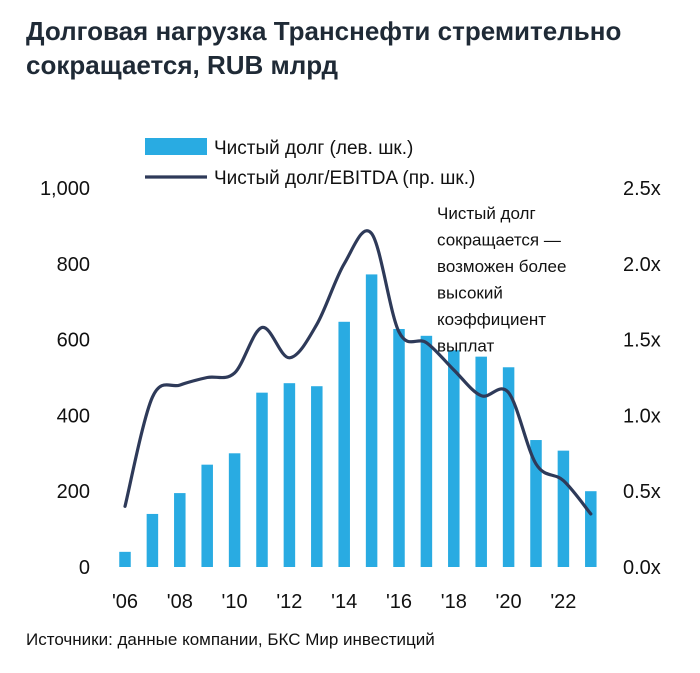 The width and height of the screenshot is (700, 673). Describe the element at coordinates (454, 602) in the screenshot. I see `x-tick-label: '18` at that location.